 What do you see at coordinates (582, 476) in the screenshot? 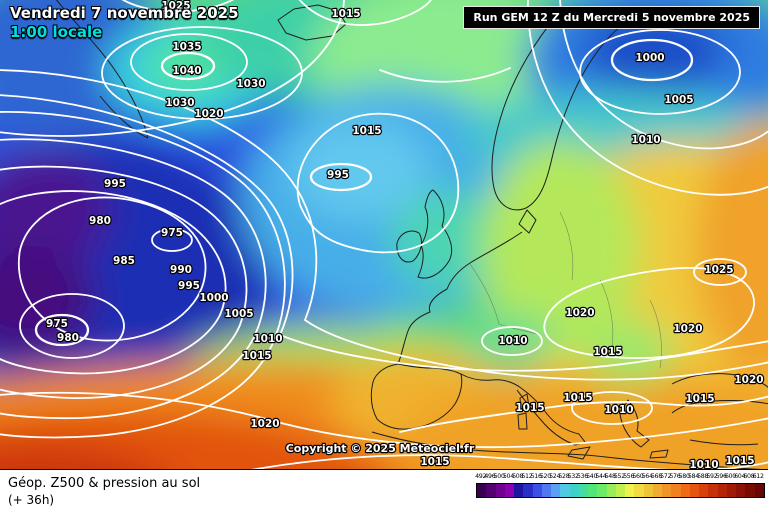
I see `scale-value: 536` at bounding box center [582, 476].